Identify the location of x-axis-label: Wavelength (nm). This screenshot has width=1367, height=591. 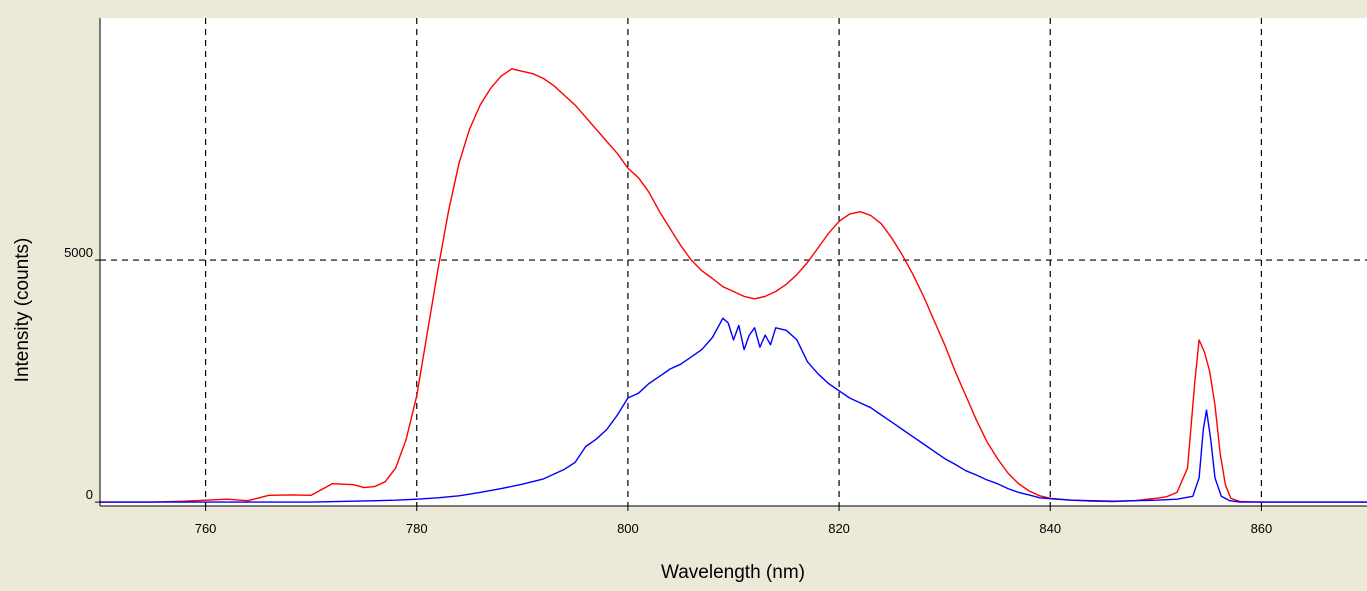
(733, 572).